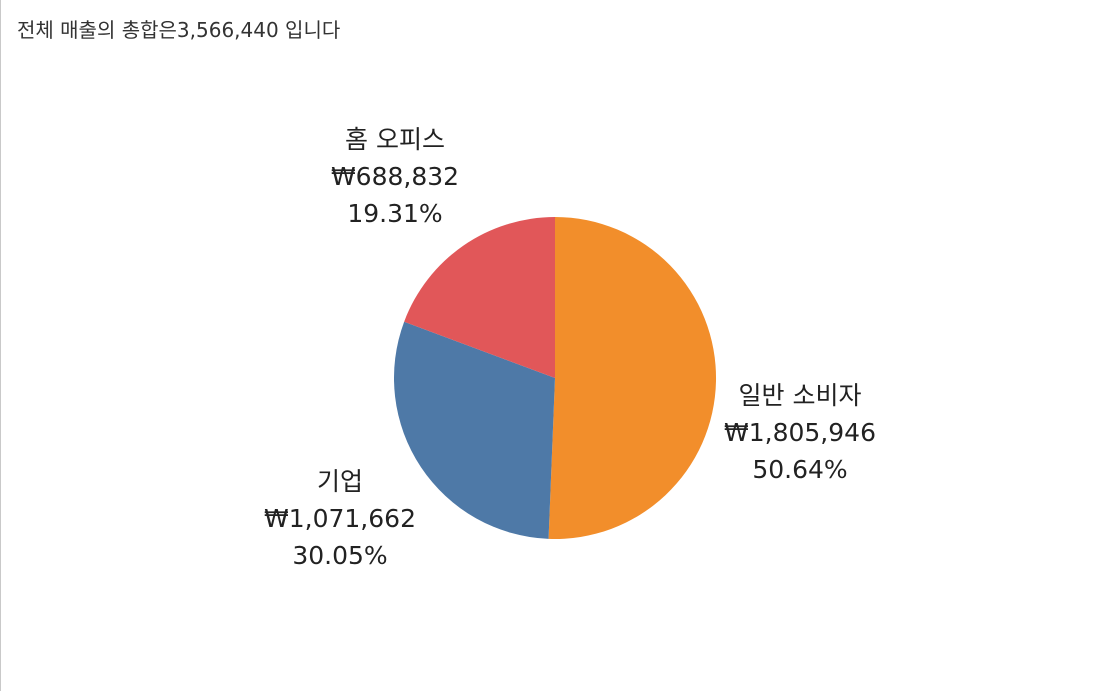 This screenshot has width=1101, height=691. What do you see at coordinates (339, 555) in the screenshot?
I see `slice-percent-label: 30.05%` at bounding box center [339, 555].